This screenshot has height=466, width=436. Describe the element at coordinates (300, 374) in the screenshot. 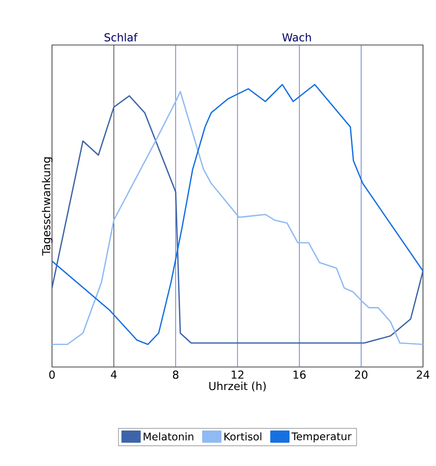

I see `x-tick-label: 16` at that location.